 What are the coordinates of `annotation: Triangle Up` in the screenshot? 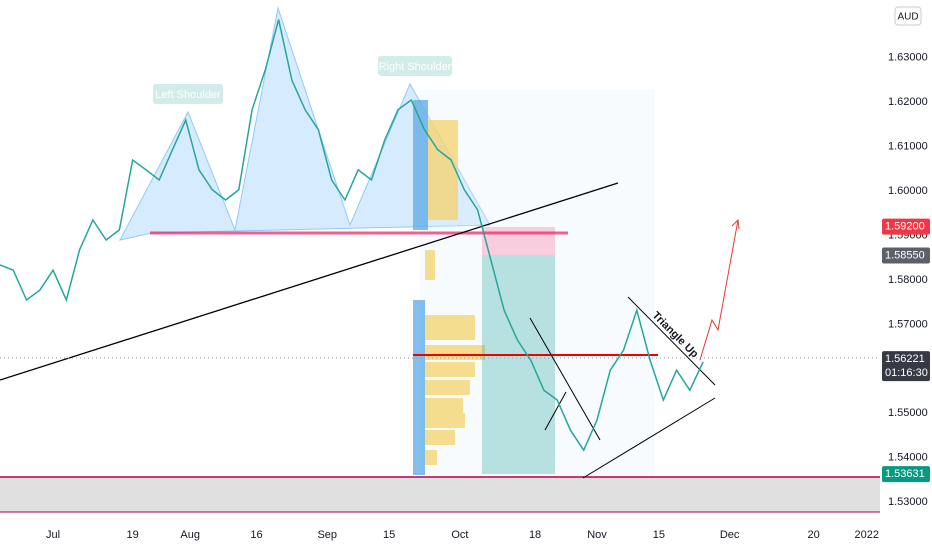 It's located at (675, 335).